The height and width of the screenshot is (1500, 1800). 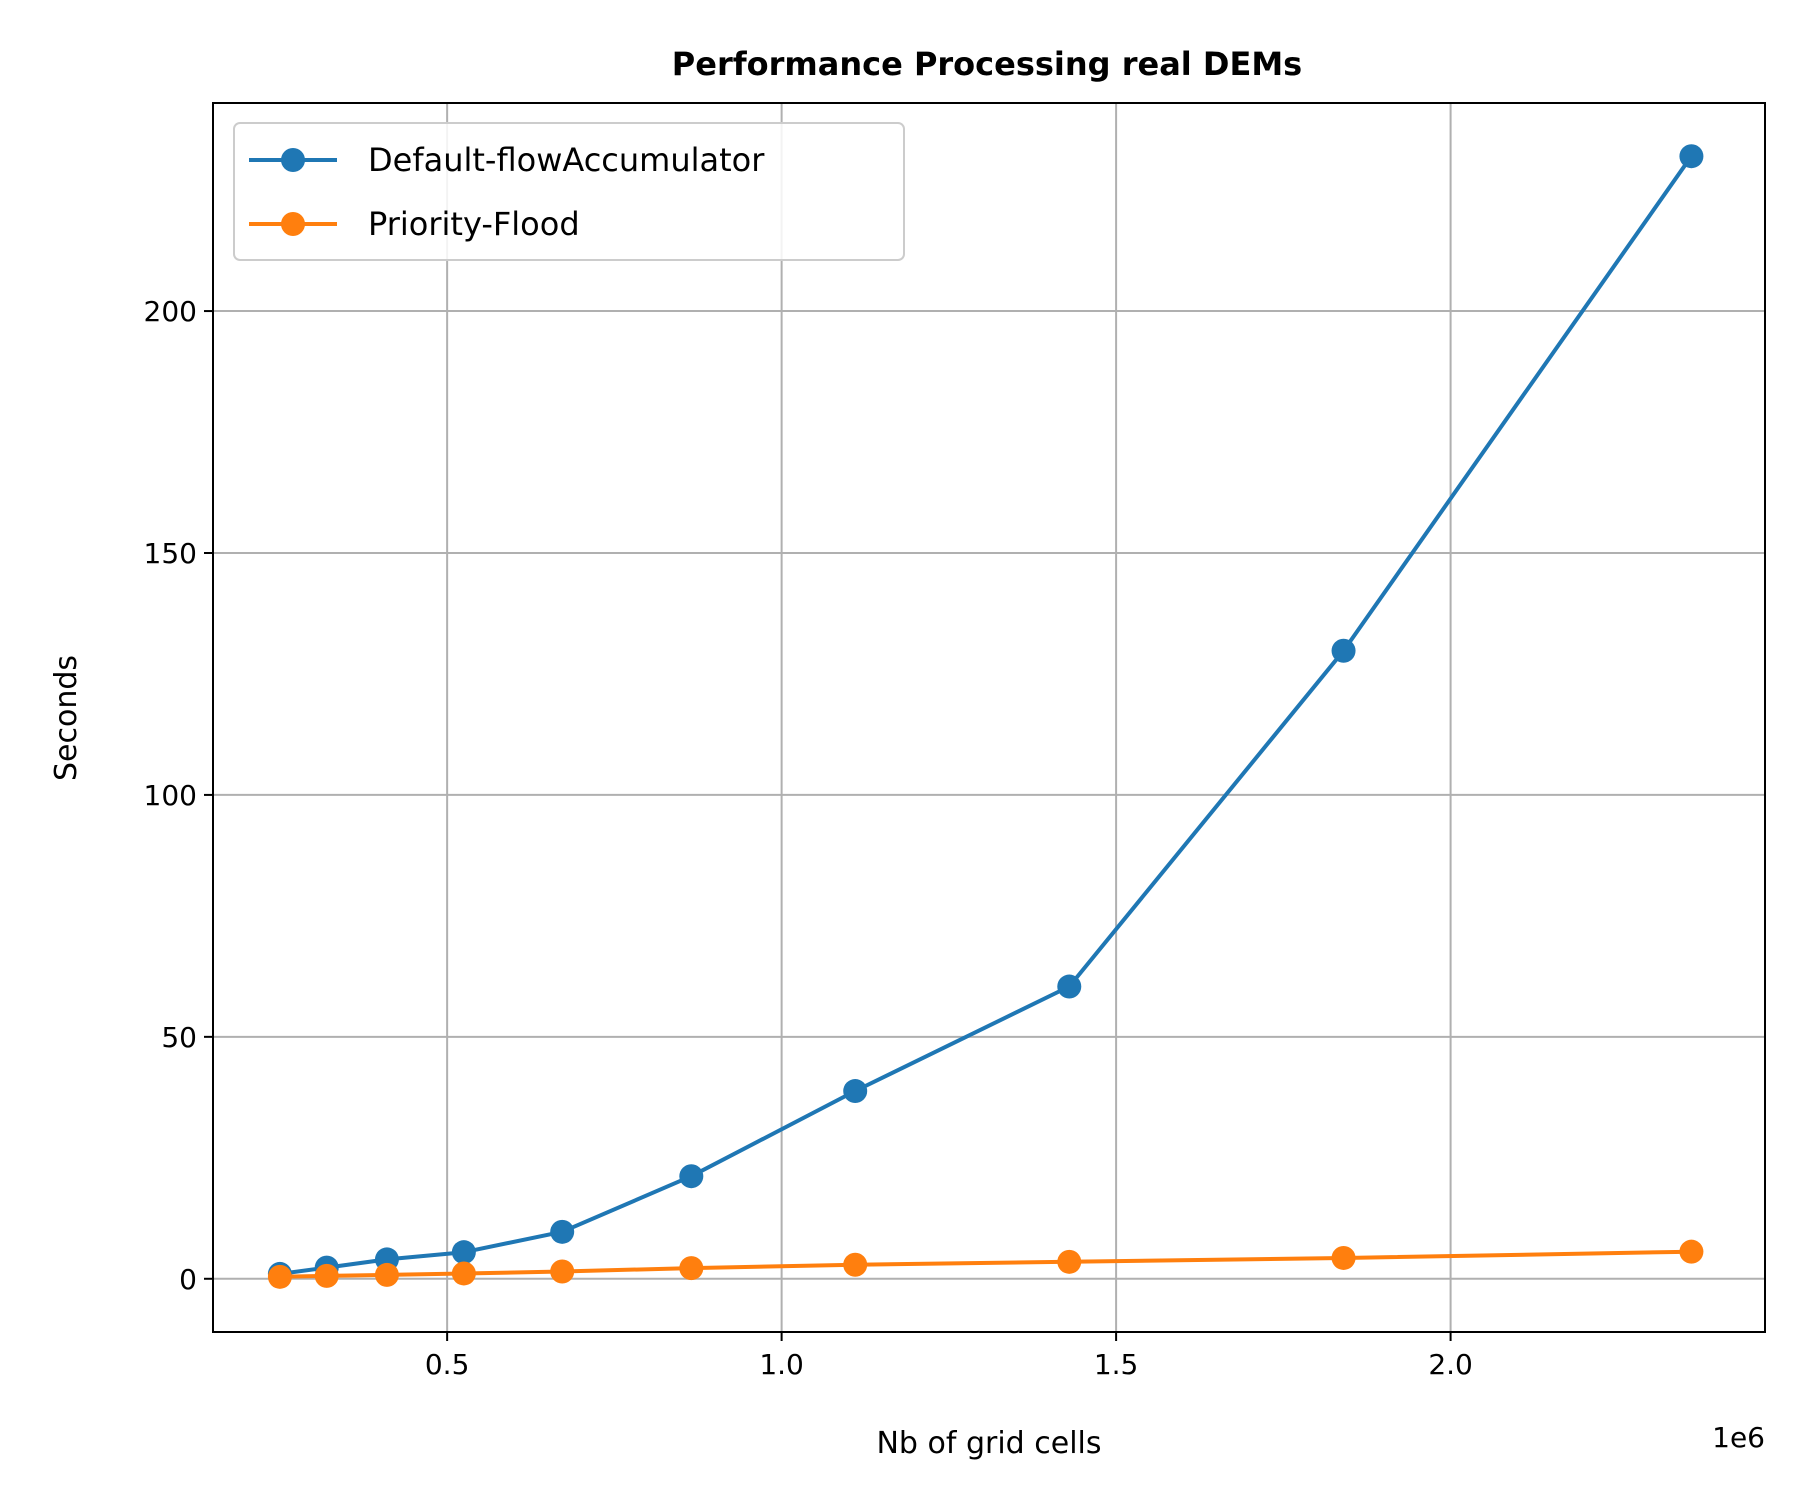 I want to click on legend-box, so click(x=569, y=191).